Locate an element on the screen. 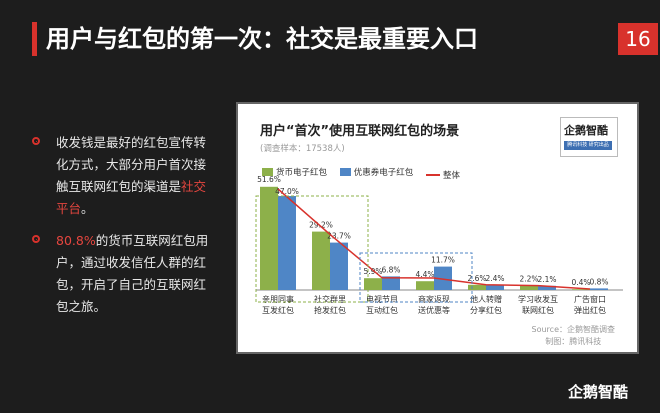 The image size is (660, 413). category-label: 联网红包 is located at coordinates (538, 310).